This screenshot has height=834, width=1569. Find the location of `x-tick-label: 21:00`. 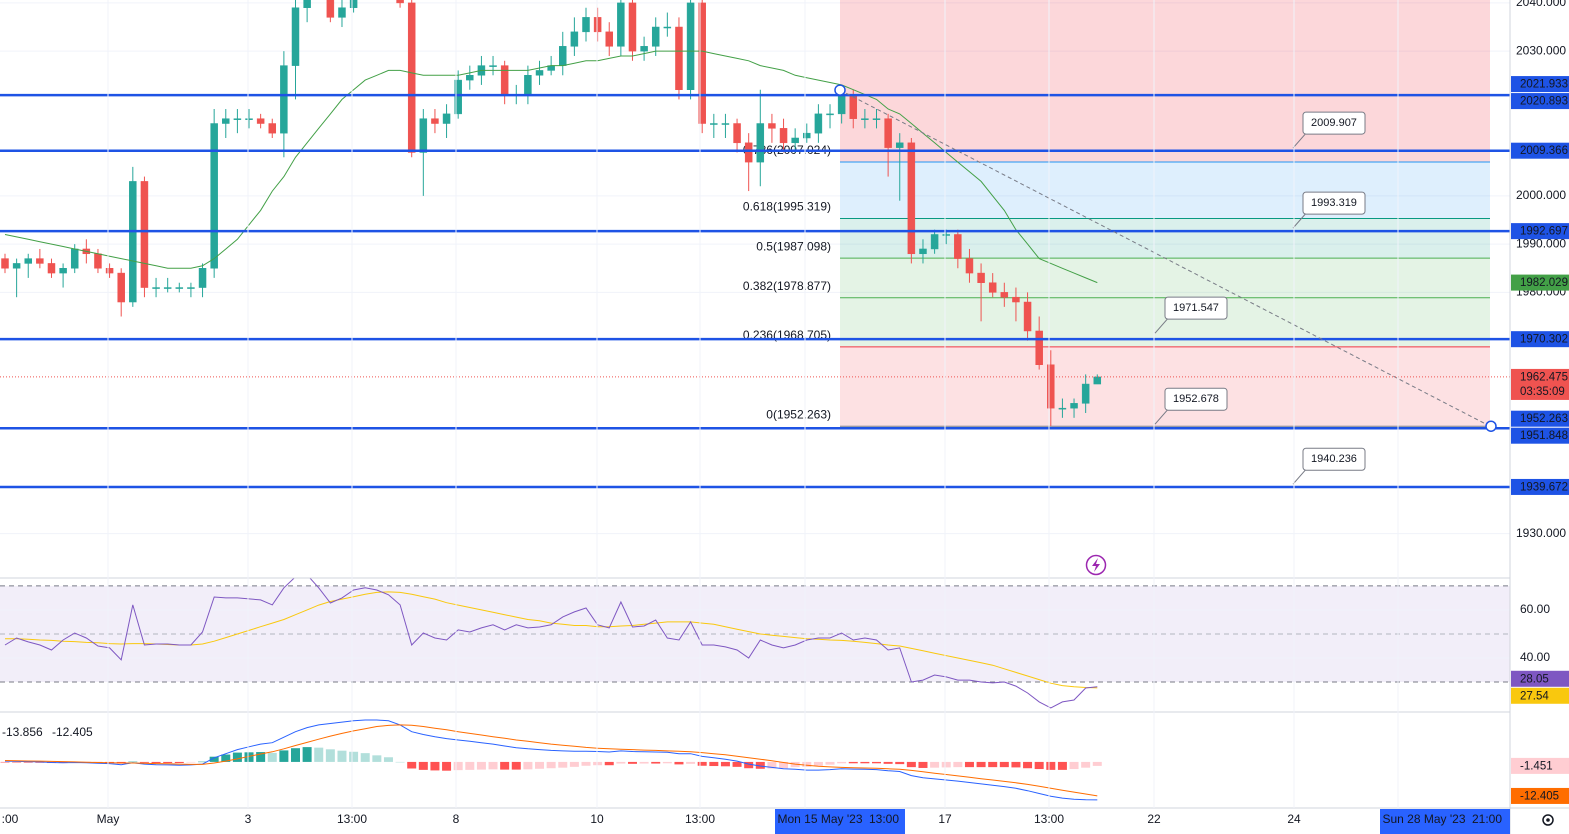

x-tick-label: 21:00 is located at coordinates (1487, 819).